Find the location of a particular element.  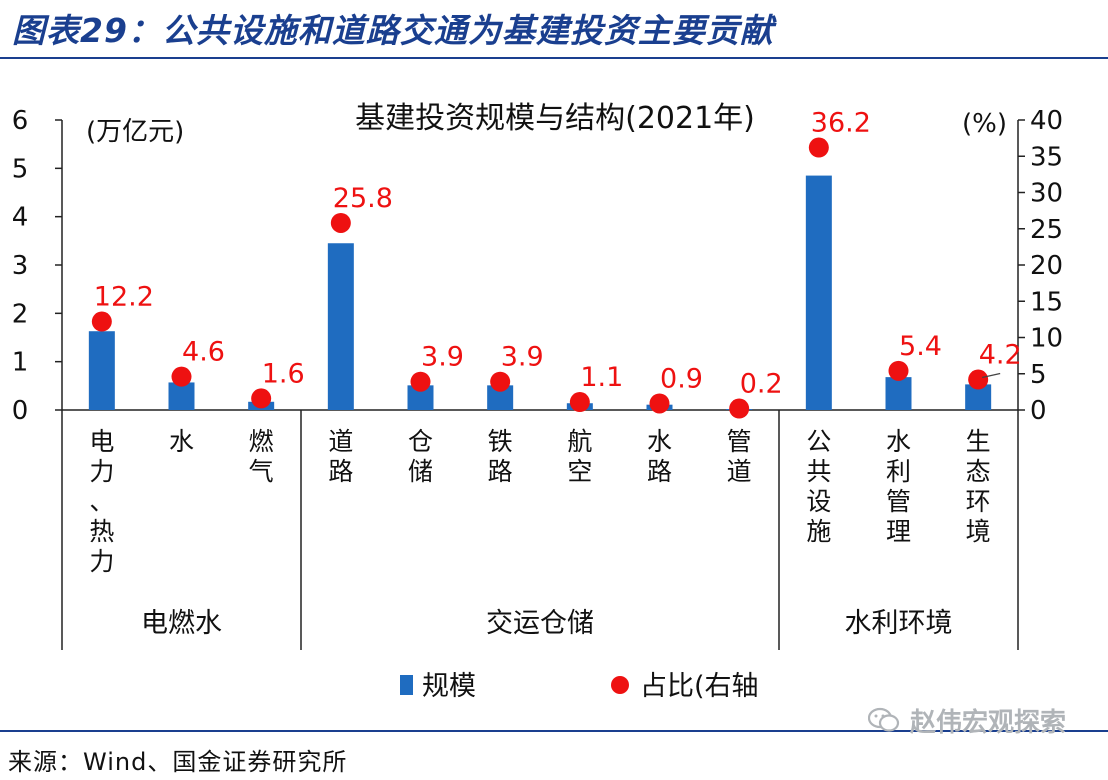

watermark: 赵伟宏观探索 is located at coordinates (967, 720).